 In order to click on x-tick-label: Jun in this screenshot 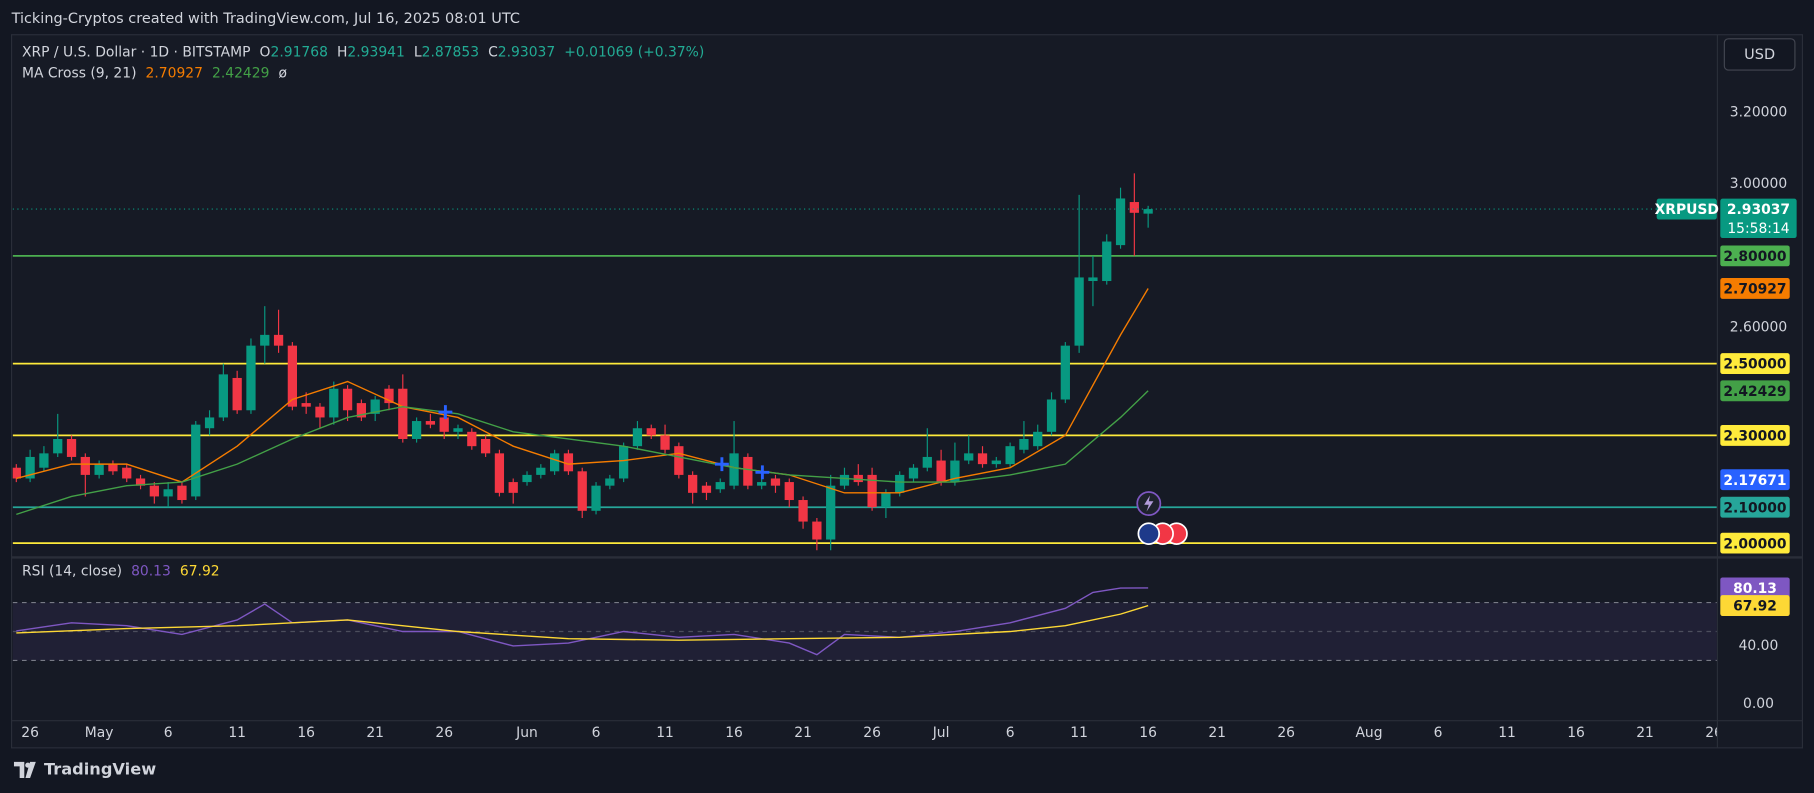, I will do `click(526, 733)`.